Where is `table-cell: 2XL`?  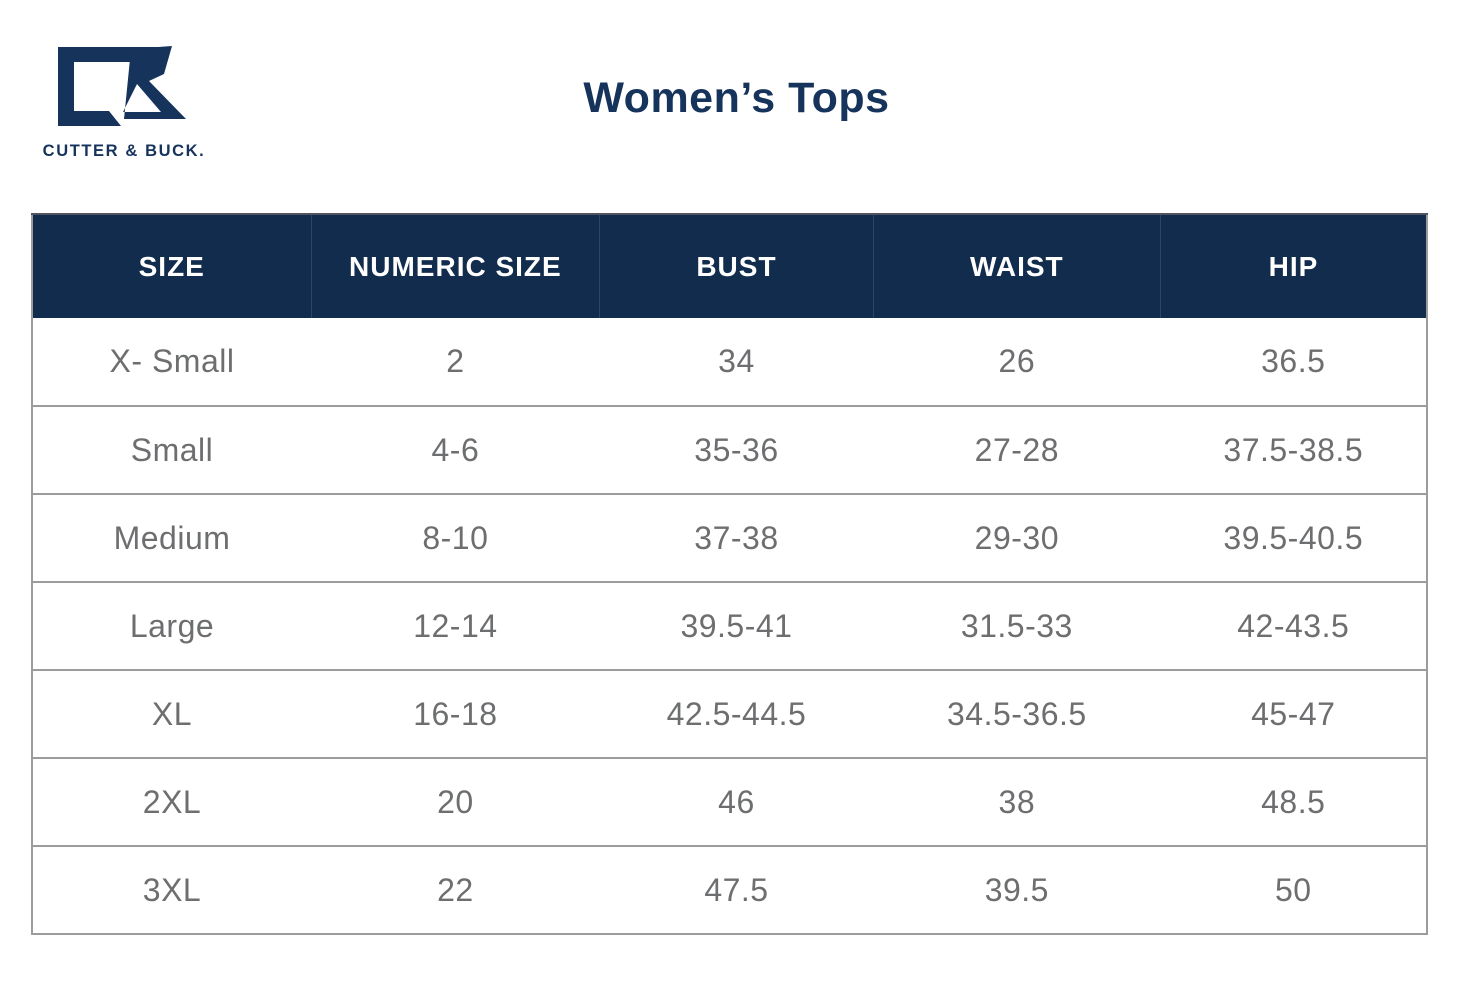 table-cell: 2XL is located at coordinates (171, 801).